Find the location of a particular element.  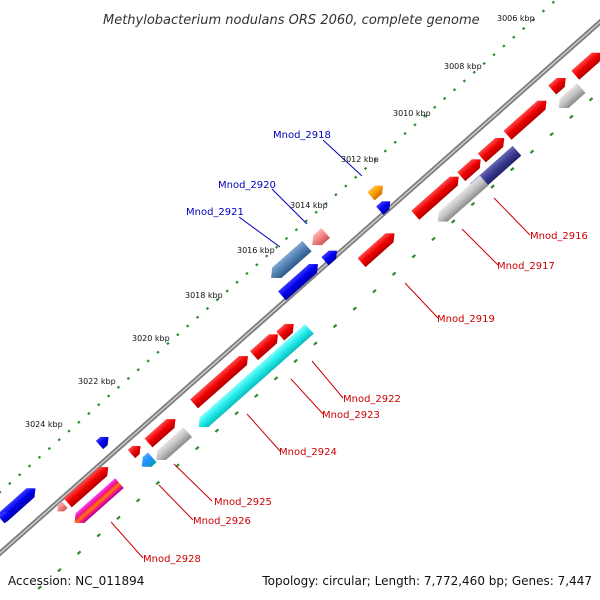

gene-label-mnod-2916: Mnod_2916 is located at coordinates (559, 236).